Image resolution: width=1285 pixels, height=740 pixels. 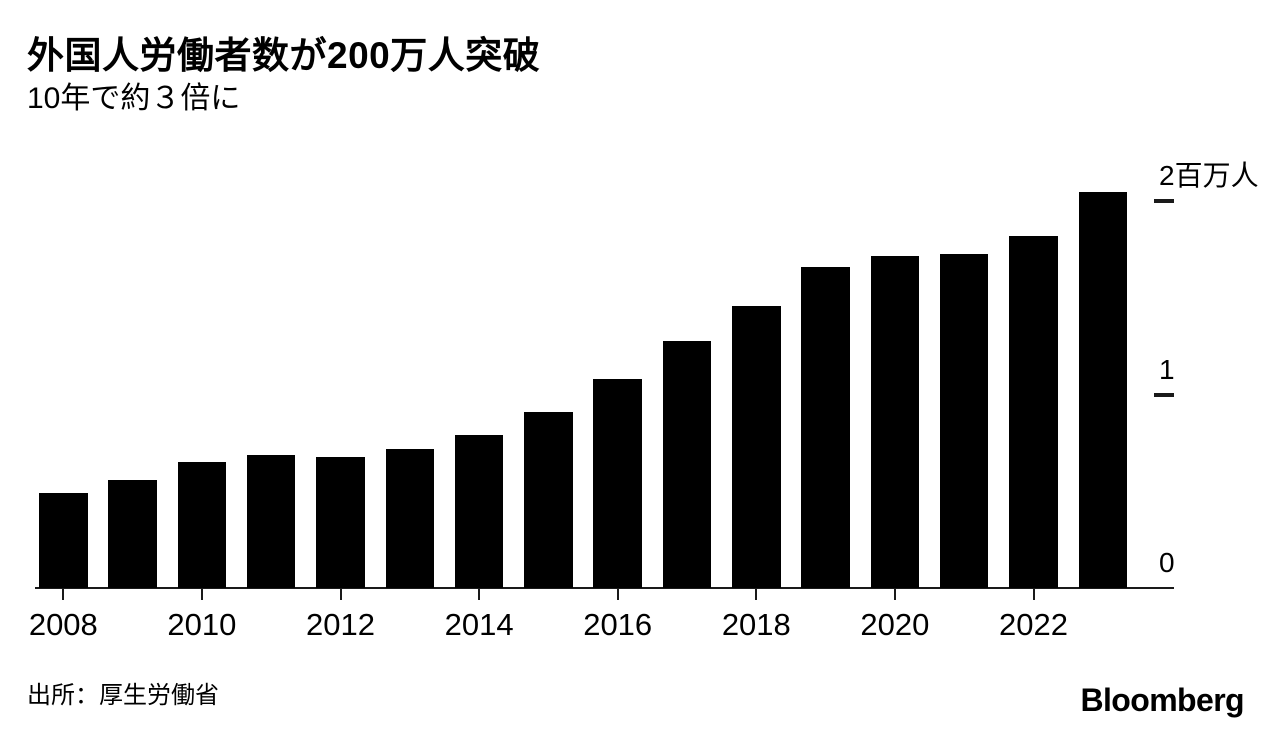 I want to click on chart-title: 外国人労働者数が200万人突破, so click(x=284, y=55).